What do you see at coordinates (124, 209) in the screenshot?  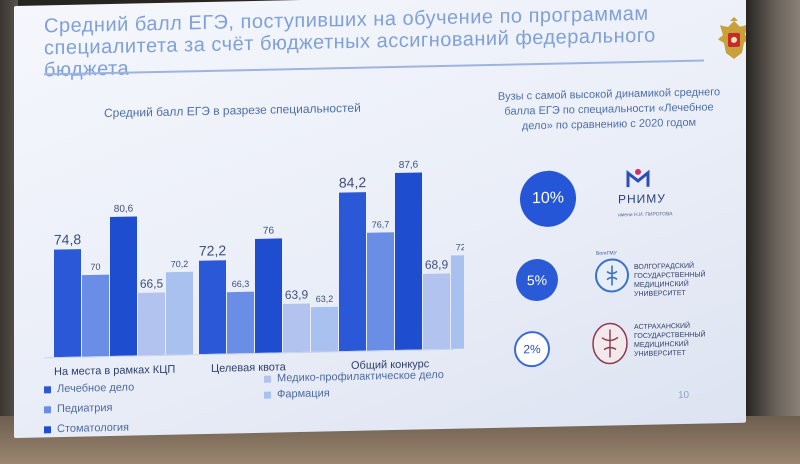 I see `data-label-2-0: 80,6` at bounding box center [124, 209].